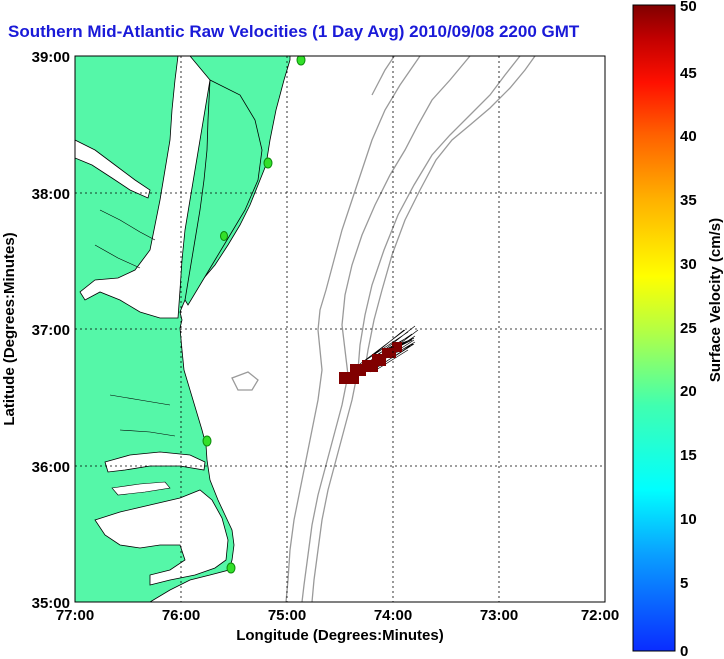 This screenshot has width=724, height=659. What do you see at coordinates (254, 314) in the screenshot?
I see `hf-radar-stations` at bounding box center [254, 314].